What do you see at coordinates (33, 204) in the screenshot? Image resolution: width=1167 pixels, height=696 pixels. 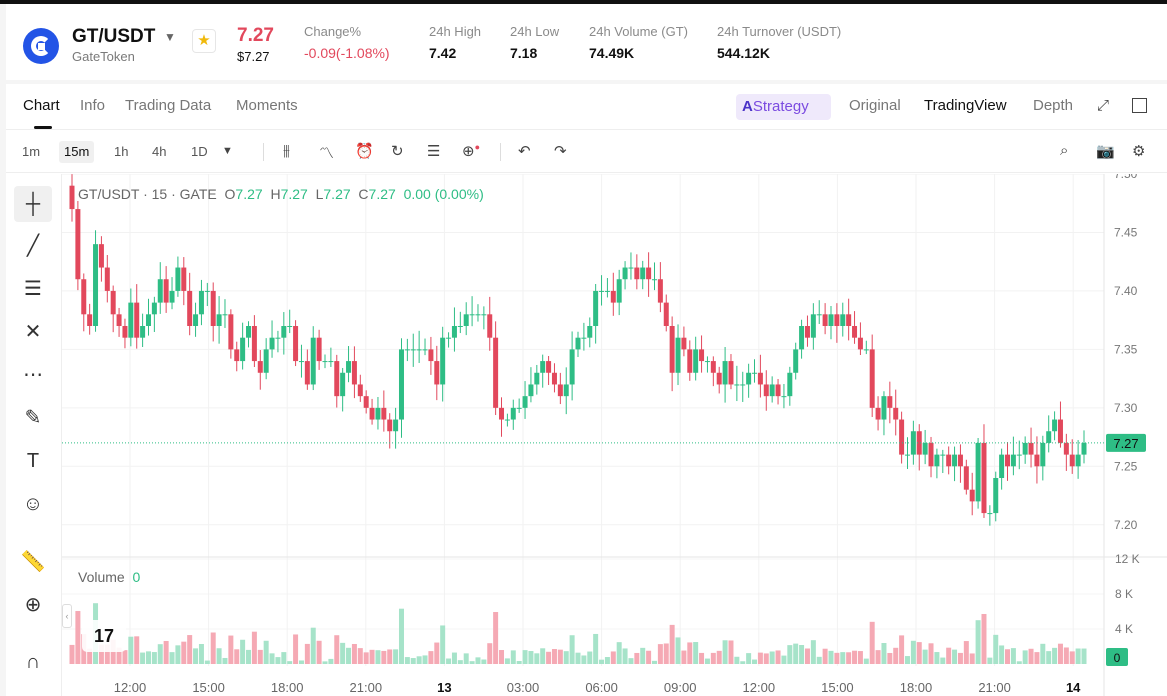 I see `crosshair-tool-icon: ┼` at bounding box center [33, 204].